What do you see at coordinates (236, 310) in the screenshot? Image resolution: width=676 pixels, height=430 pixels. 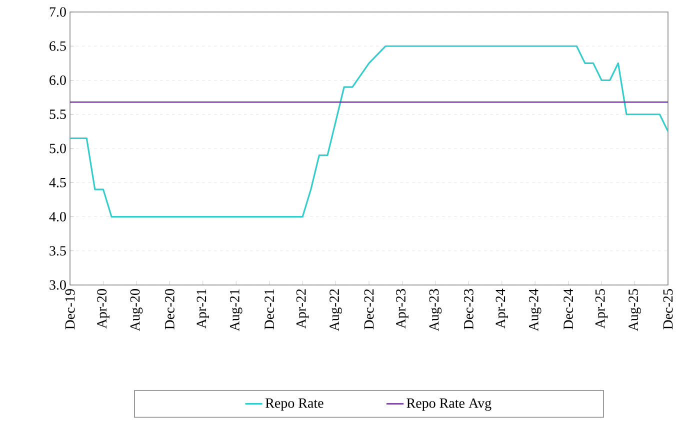 I see `x-tick-label: Aug-21` at bounding box center [236, 310].